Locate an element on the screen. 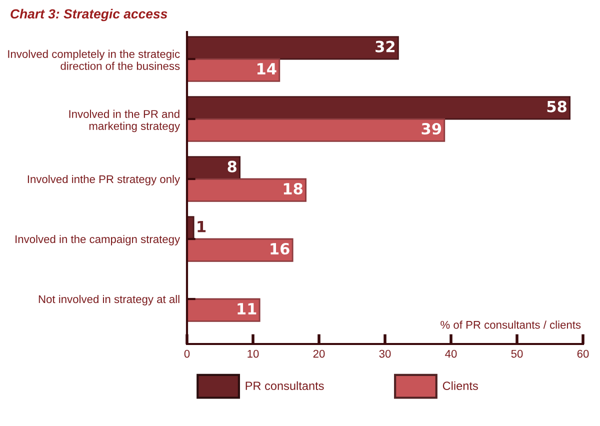  y-tick-label: Involved in the PR and marketing strategy is located at coordinates (124, 121).